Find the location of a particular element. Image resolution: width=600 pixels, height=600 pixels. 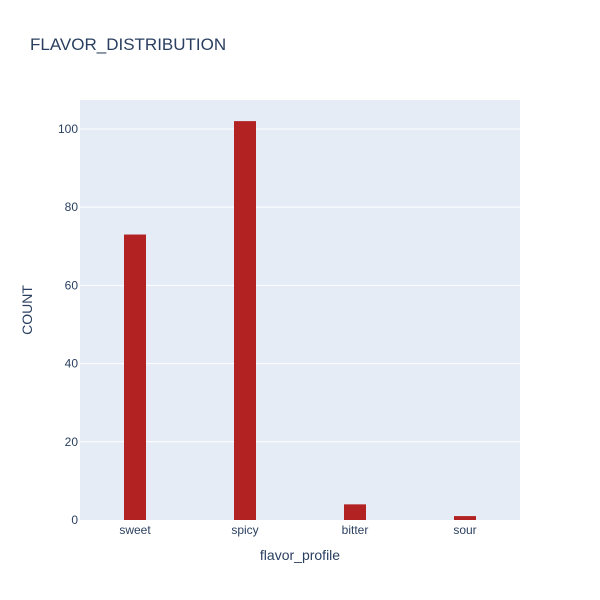

y-tick-label: 80 is located at coordinates (72, 207).